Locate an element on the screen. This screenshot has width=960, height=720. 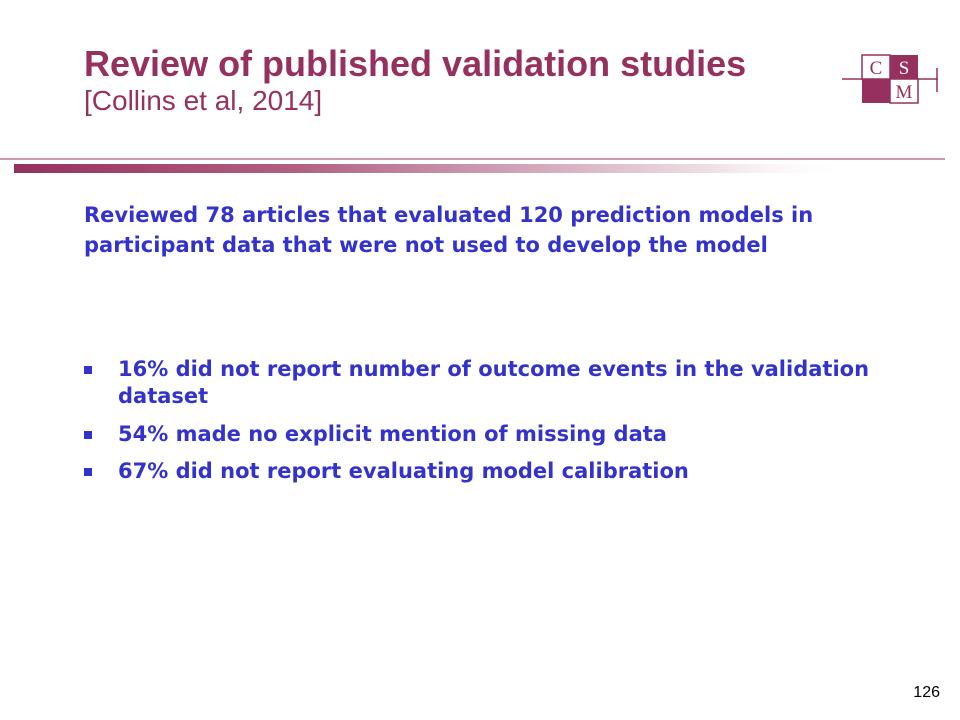
logo-letter-s: S is located at coordinates (904, 68).